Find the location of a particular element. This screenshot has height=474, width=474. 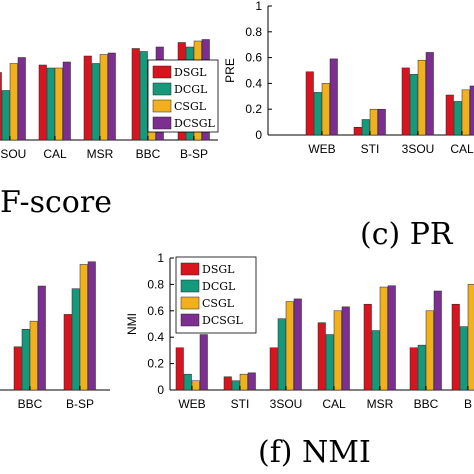

bar-dsgl-b-sp is located at coordinates (67, 352).